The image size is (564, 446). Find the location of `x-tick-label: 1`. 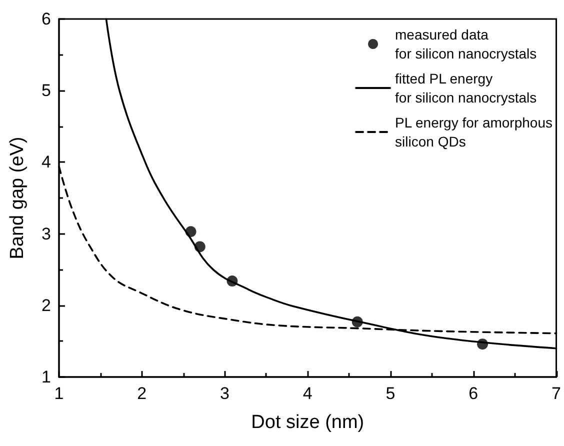

x-tick-label: 1 is located at coordinates (59, 393).